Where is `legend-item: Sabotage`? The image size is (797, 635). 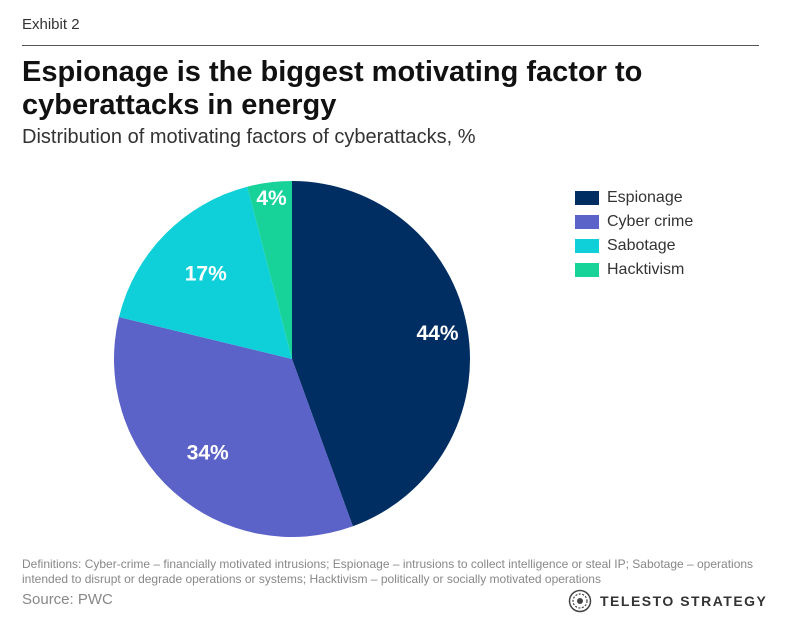 legend-item: Sabotage is located at coordinates (634, 246).